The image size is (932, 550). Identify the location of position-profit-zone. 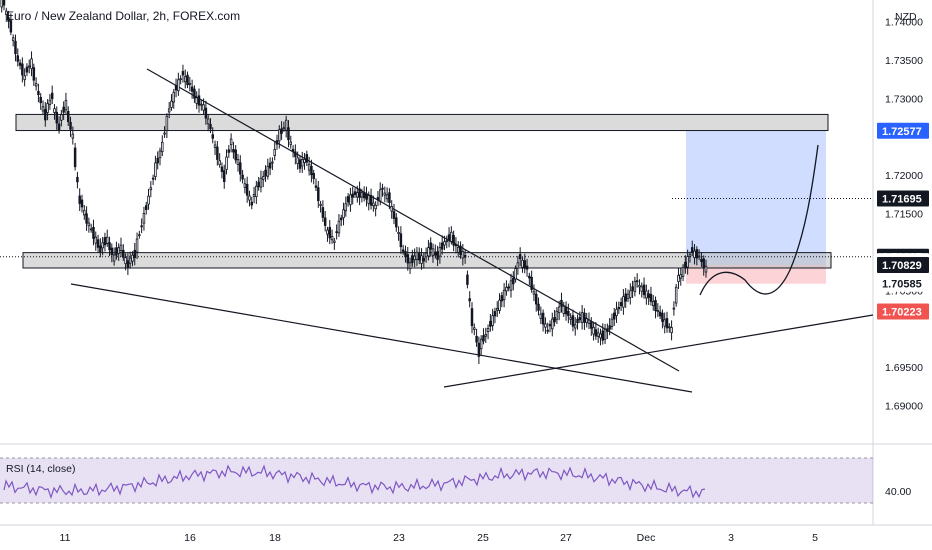
(756, 197).